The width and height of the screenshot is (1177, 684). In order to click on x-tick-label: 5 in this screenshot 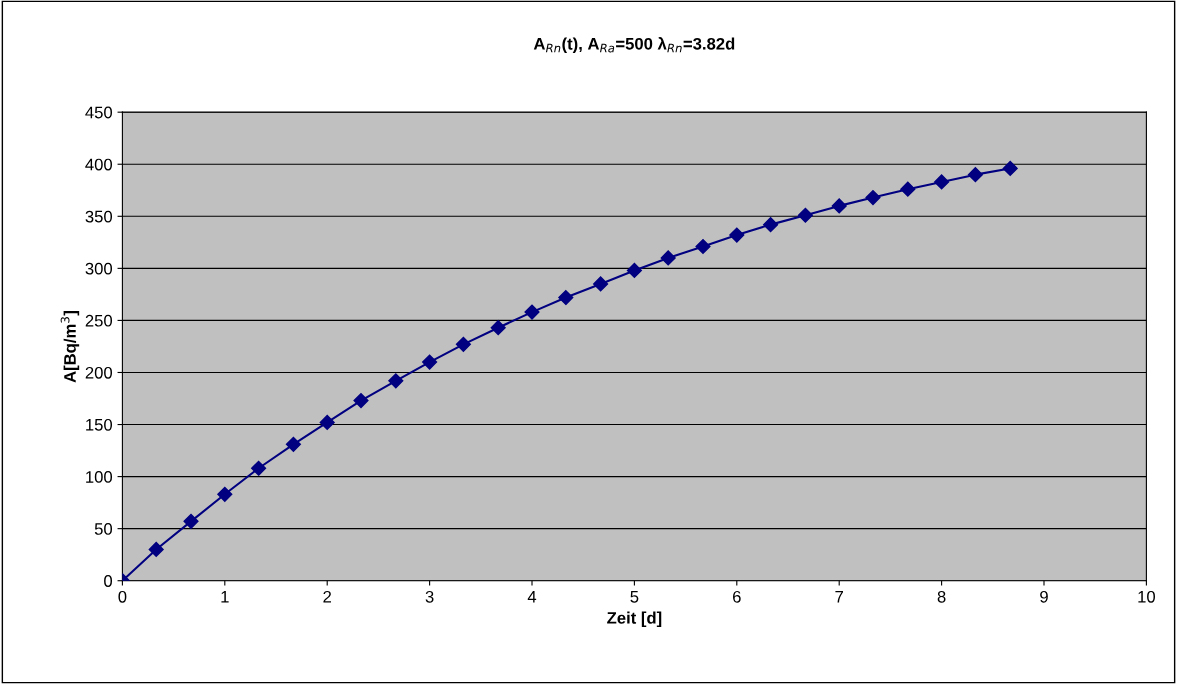, I will do `click(634, 597)`.